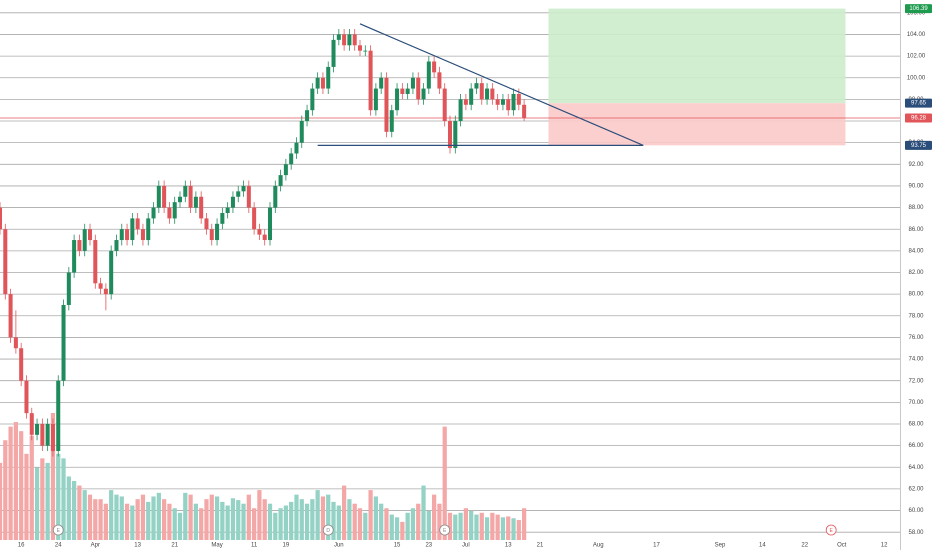 This screenshot has width=932, height=550. I want to click on x-tick-label: 16, so click(21, 546).